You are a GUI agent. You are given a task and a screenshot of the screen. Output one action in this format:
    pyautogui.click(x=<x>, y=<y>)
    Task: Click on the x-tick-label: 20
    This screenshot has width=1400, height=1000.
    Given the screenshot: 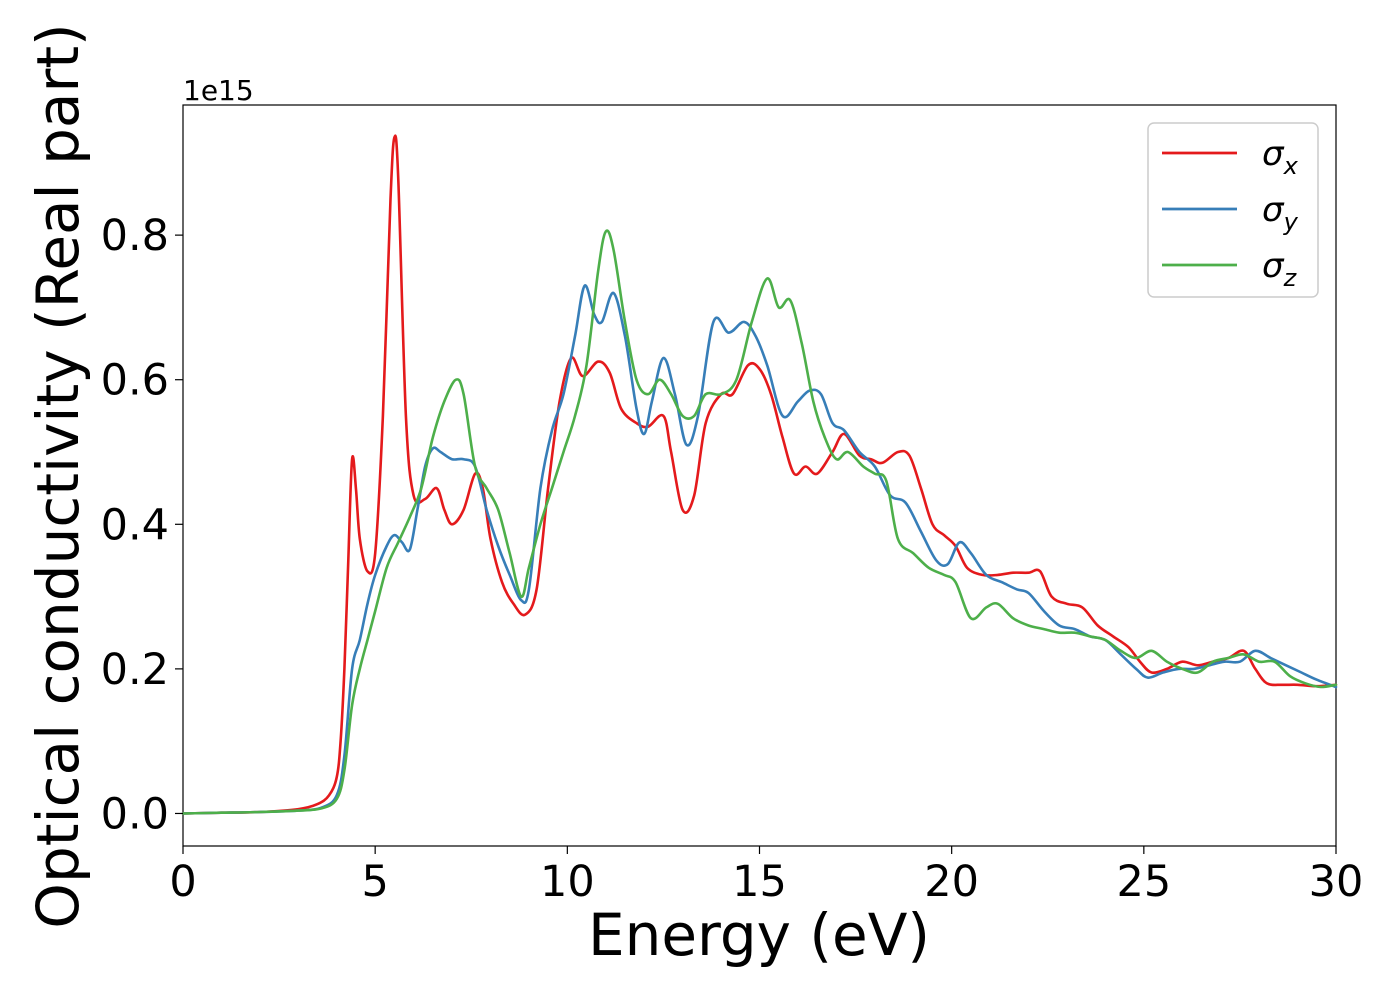 What is the action you would take?
    pyautogui.click(x=951, y=882)
    